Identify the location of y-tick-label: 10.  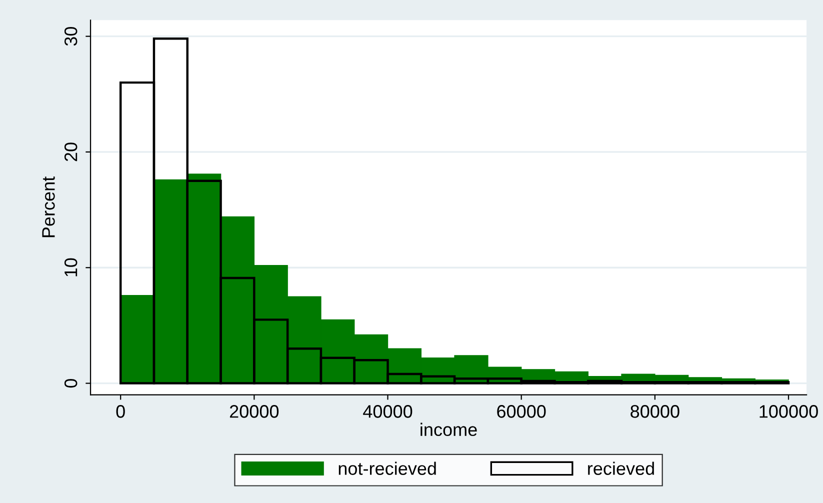
(71, 267).